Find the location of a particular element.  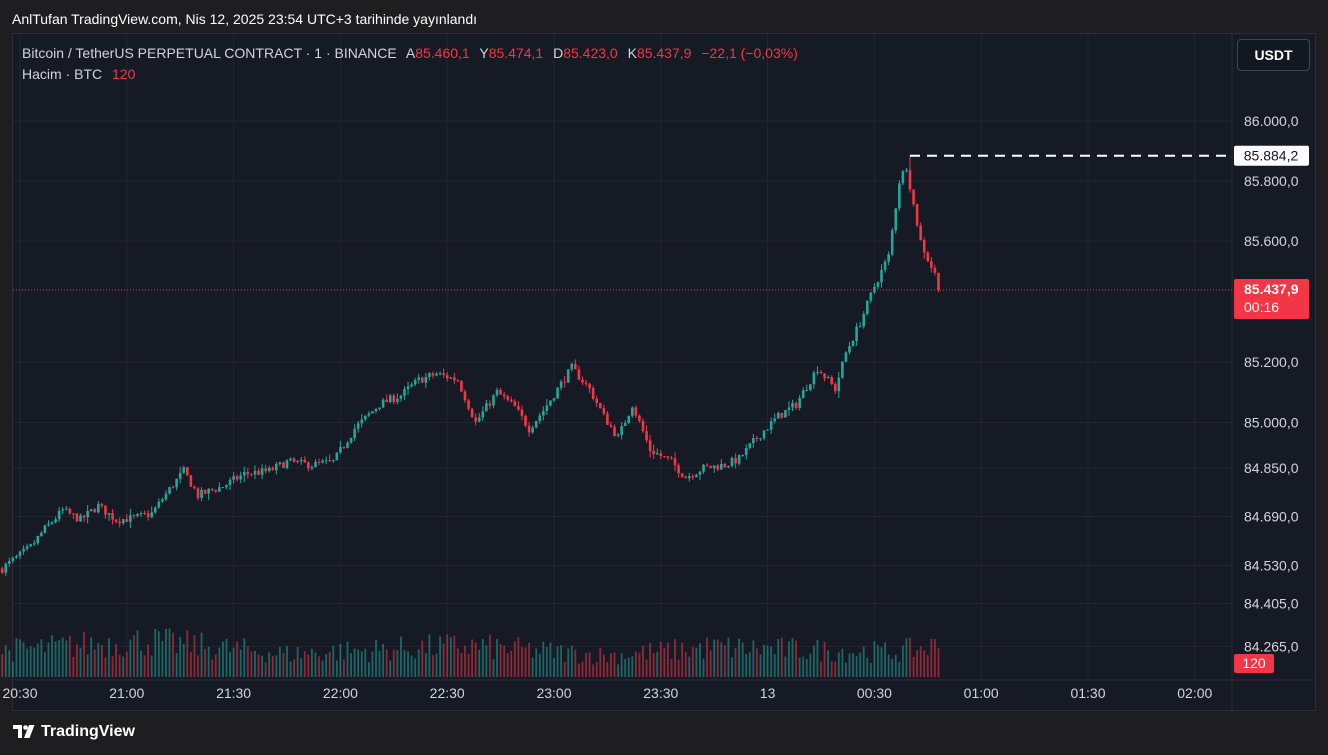

change-value: −22,1 (−0,03%) is located at coordinates (749, 53).